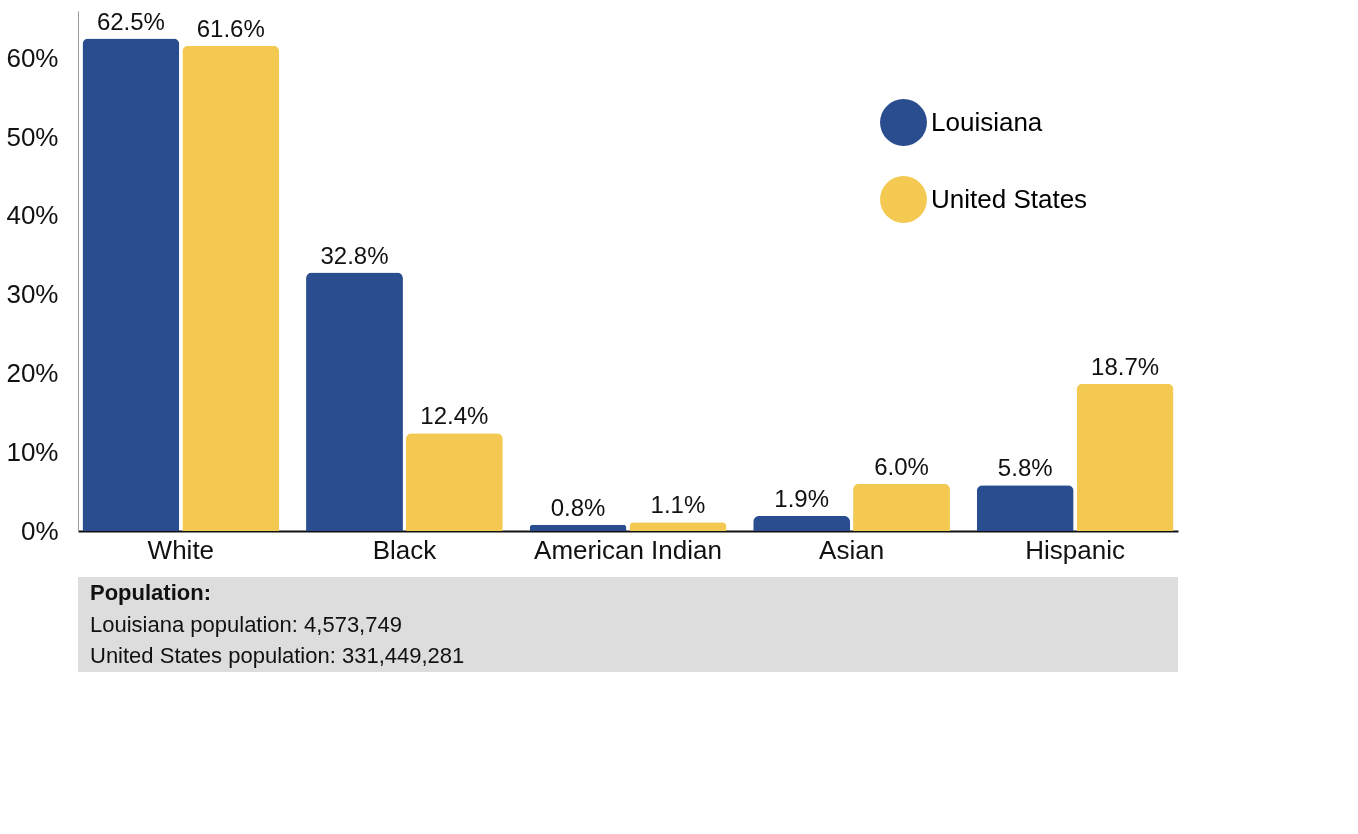 The width and height of the screenshot is (1358, 834). What do you see at coordinates (354, 255) in the screenshot?
I see `data-label: 32.8%` at bounding box center [354, 255].